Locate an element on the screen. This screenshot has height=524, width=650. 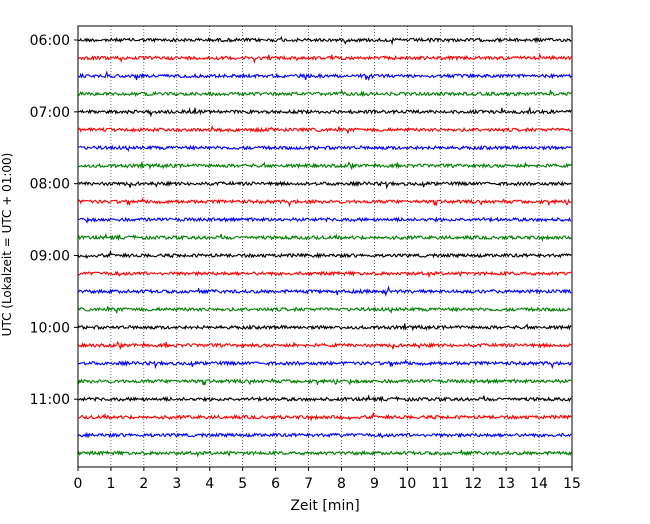
x-tick-label: 10 is located at coordinates (407, 484).